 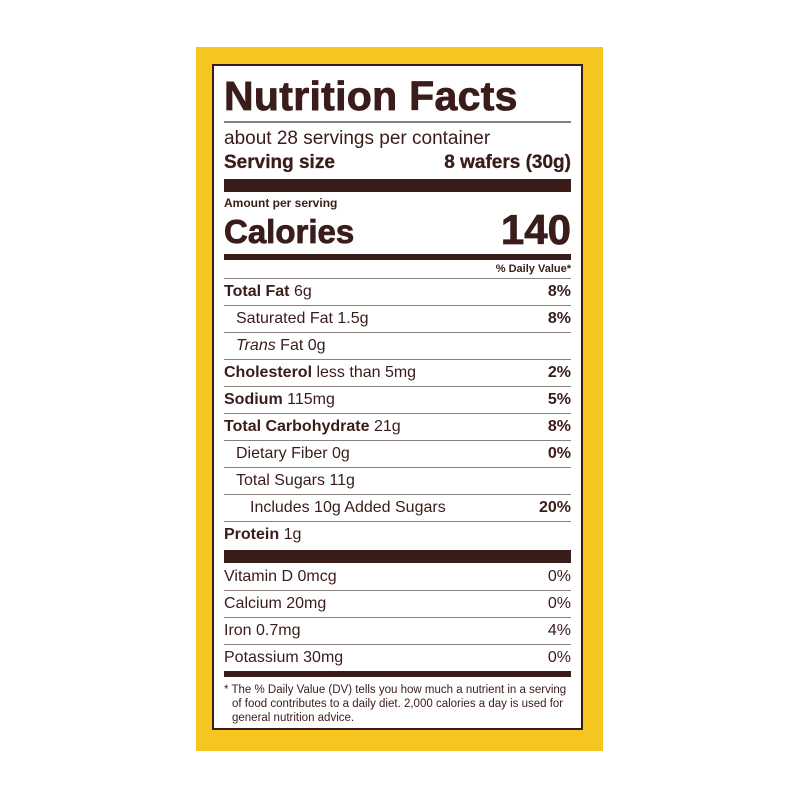 I want to click on nutrient-amount: 1g, so click(x=292, y=534).